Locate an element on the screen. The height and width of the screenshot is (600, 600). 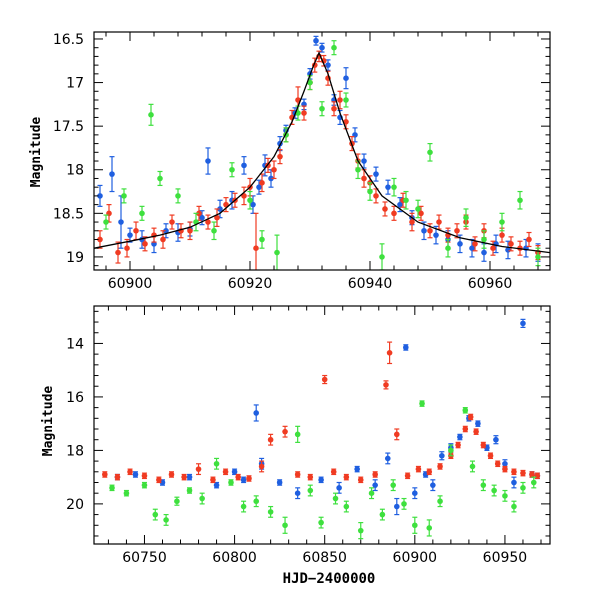
top-y-tick-label: 17 is located at coordinates (75, 84).